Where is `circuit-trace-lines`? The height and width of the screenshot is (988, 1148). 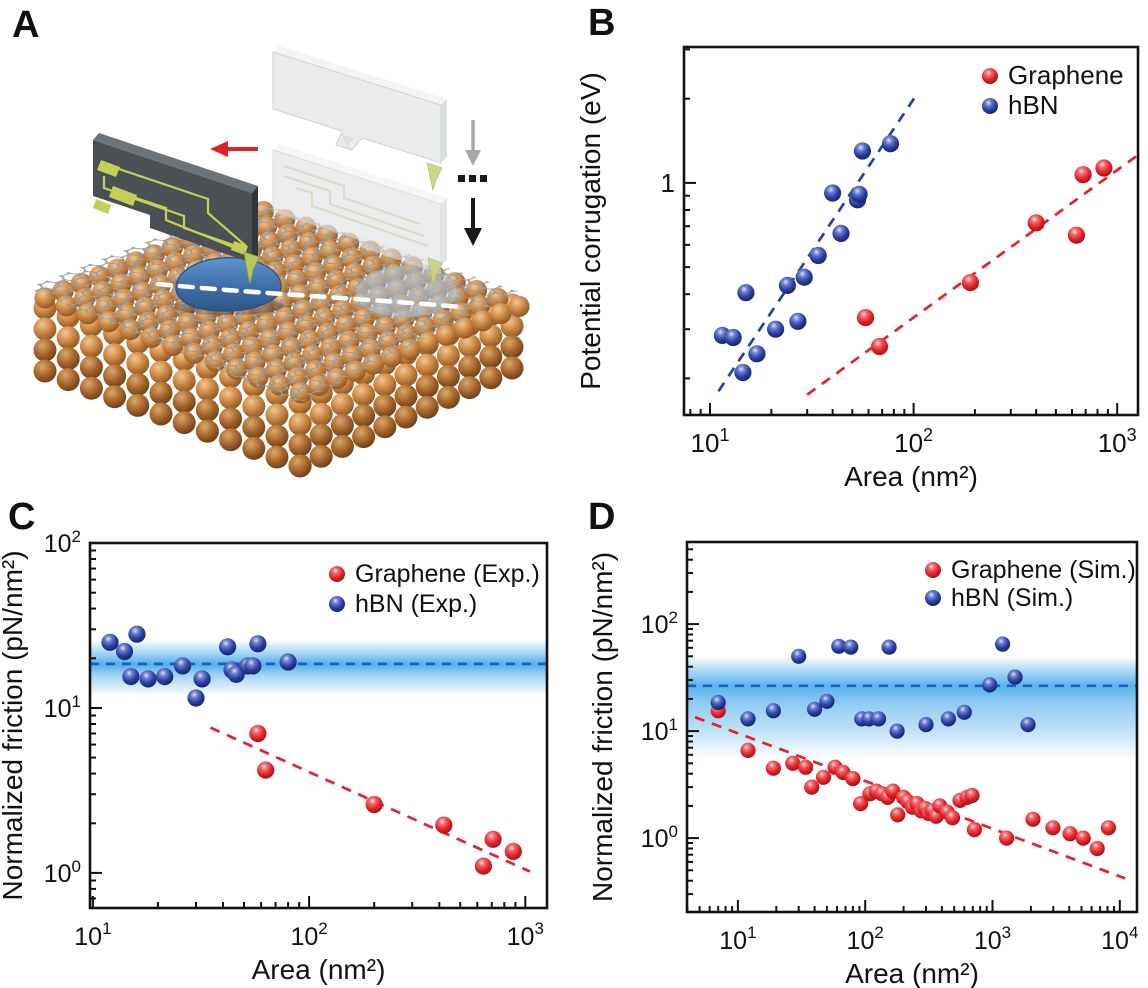 circuit-trace-lines is located at coordinates (174, 209).